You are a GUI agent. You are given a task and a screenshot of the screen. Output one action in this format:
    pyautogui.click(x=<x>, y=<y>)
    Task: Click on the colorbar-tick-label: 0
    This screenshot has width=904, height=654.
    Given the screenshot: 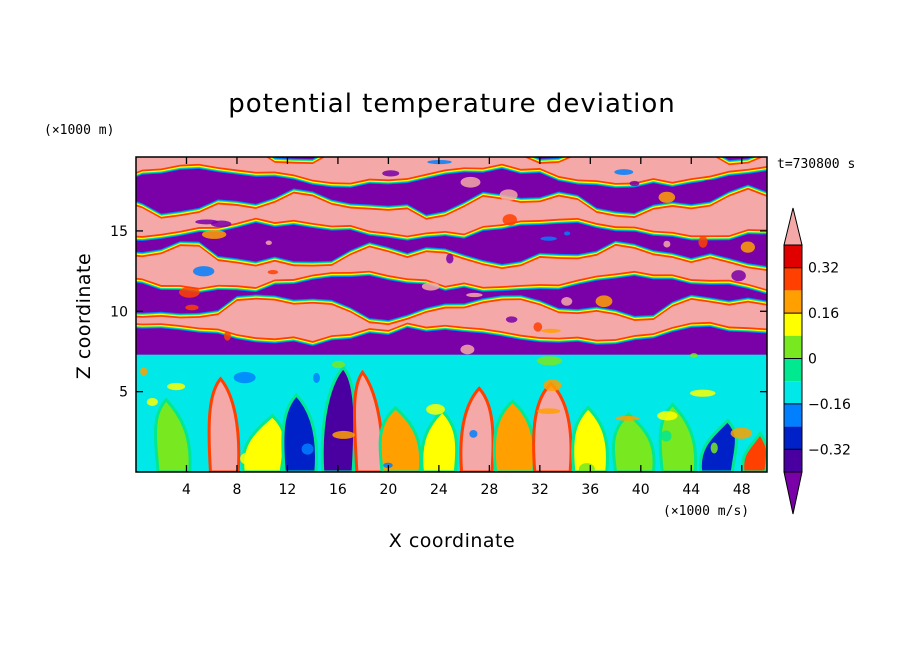 What is the action you would take?
    pyautogui.click(x=812, y=360)
    